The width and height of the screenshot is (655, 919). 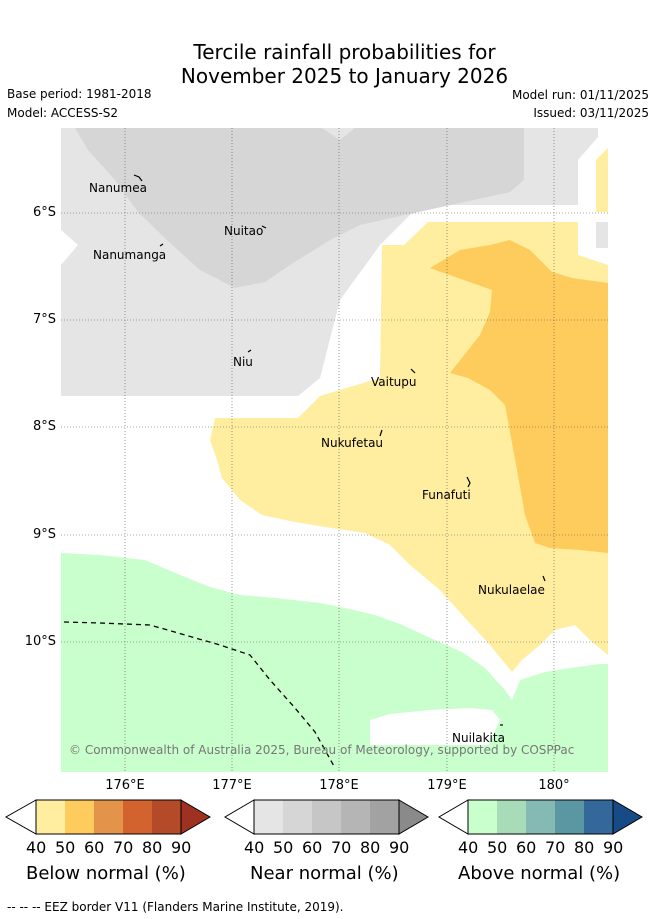 What do you see at coordinates (446, 495) in the screenshot?
I see `place-label-funafuti: Funafuti` at bounding box center [446, 495].